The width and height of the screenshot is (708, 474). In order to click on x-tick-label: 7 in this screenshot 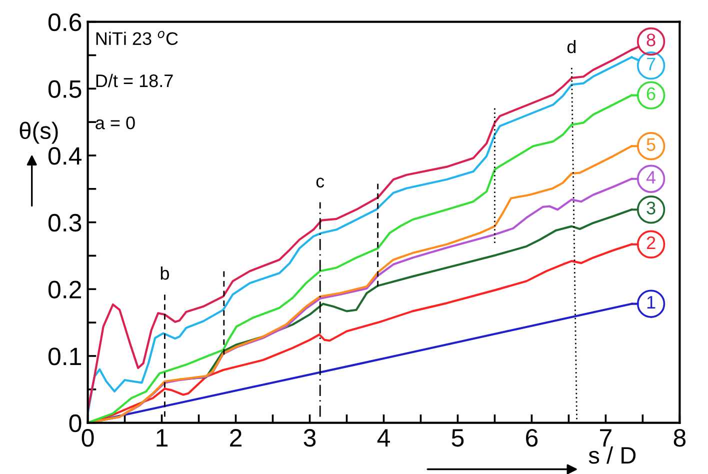, I will do `click(606, 437)`.